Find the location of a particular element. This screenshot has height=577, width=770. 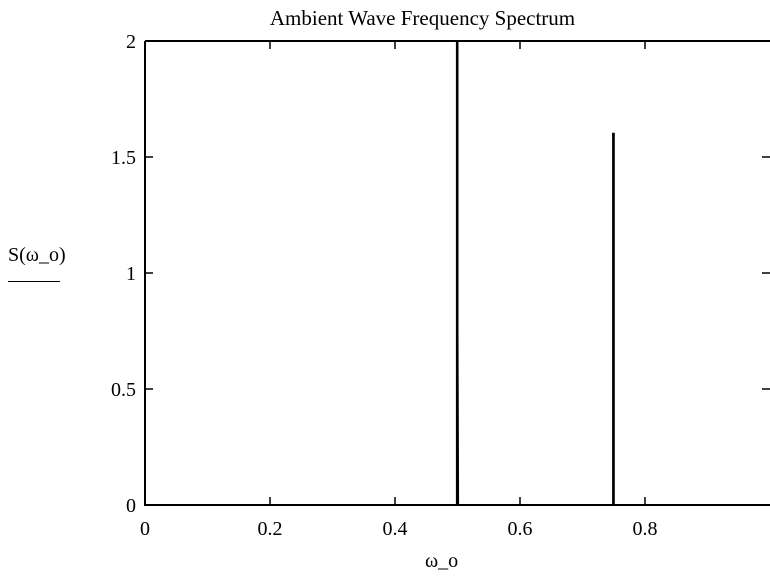

y-axis-label-rule is located at coordinates (34, 281).